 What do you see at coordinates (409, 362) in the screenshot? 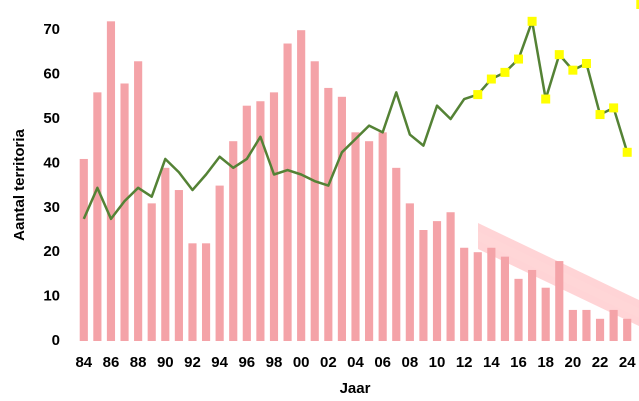
I see `x-tick-label: 08` at bounding box center [409, 362].